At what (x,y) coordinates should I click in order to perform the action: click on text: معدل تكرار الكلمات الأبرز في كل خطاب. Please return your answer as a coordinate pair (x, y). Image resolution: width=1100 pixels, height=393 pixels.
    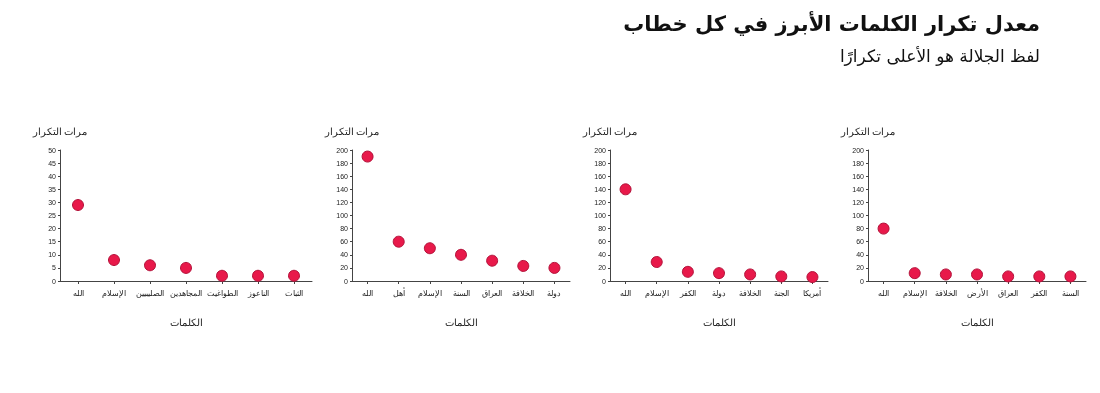
    Looking at the image, I should click on (831, 24).